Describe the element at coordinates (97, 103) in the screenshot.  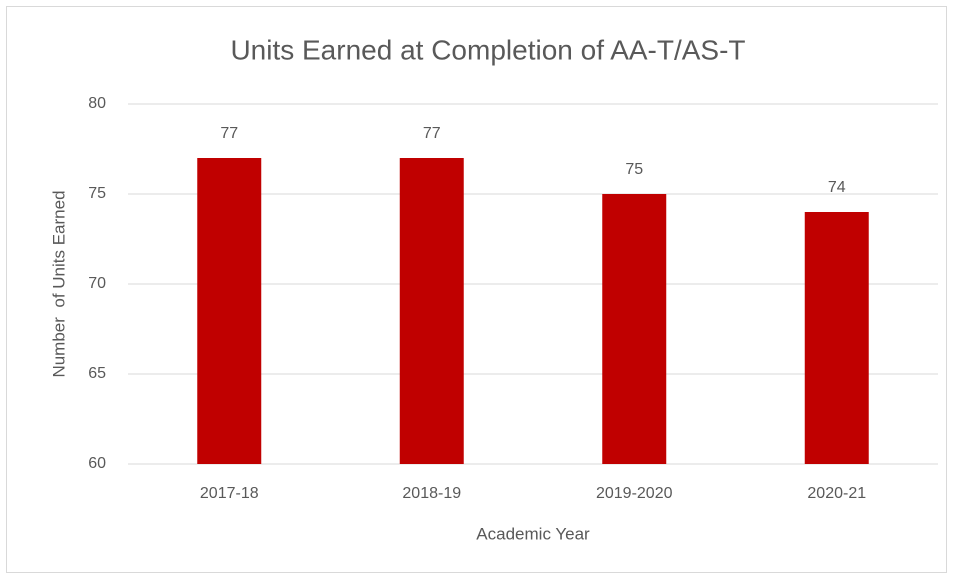
I see `y-tick-label: 80` at that location.